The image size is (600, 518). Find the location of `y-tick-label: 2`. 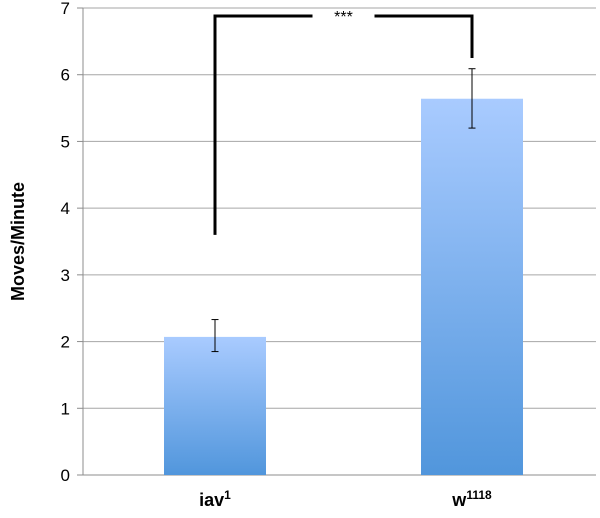

y-tick-label: 2 is located at coordinates (65, 342).